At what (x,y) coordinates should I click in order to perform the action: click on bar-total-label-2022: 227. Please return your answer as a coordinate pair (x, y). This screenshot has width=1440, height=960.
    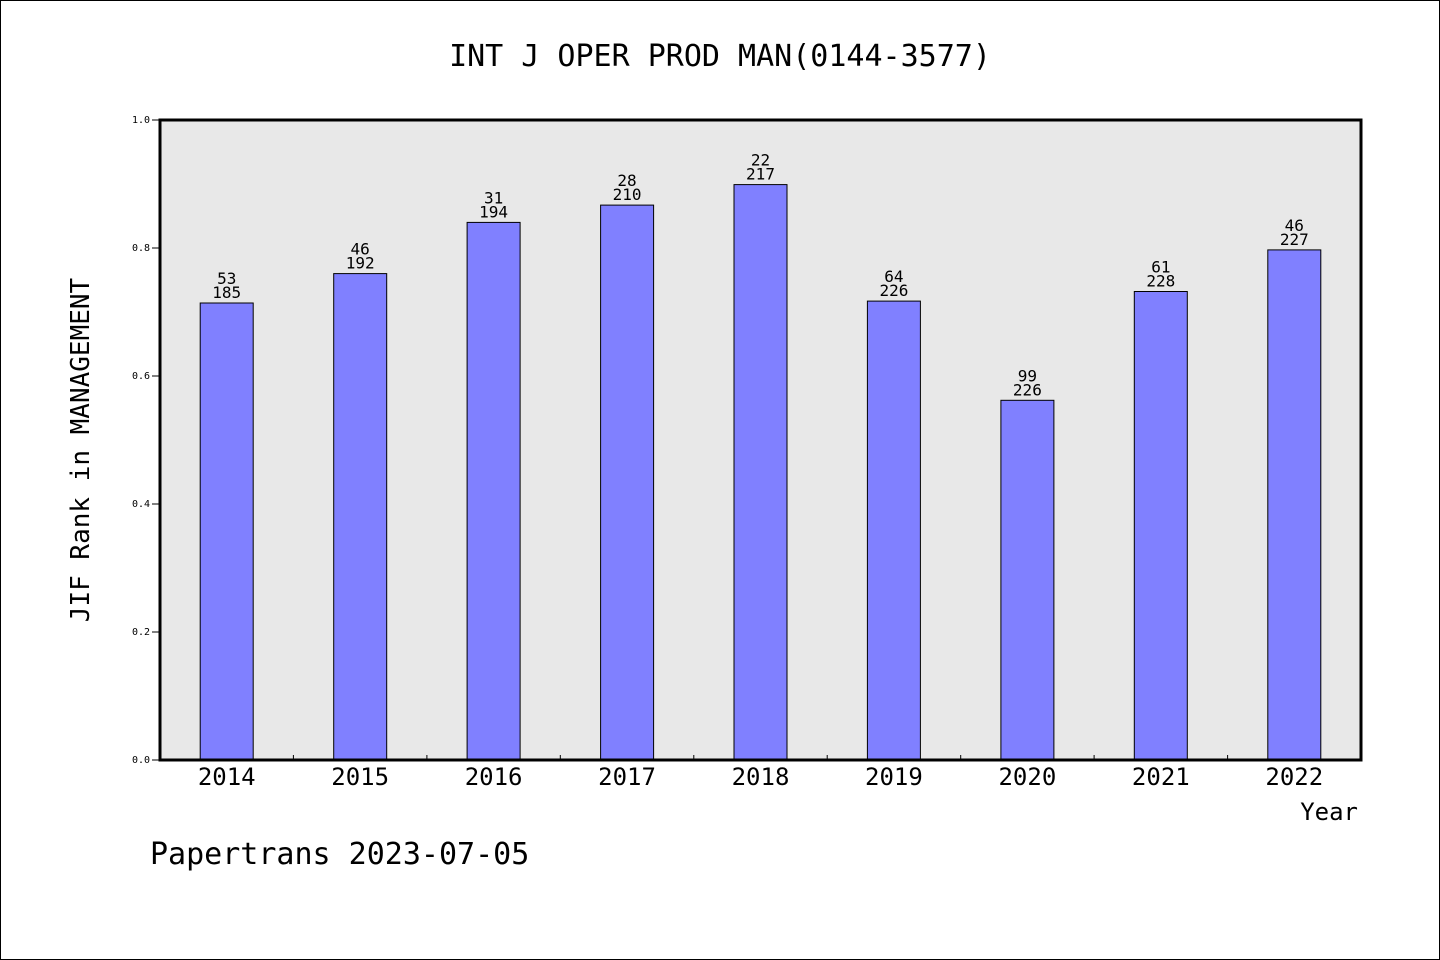
    Looking at the image, I should click on (1294, 239).